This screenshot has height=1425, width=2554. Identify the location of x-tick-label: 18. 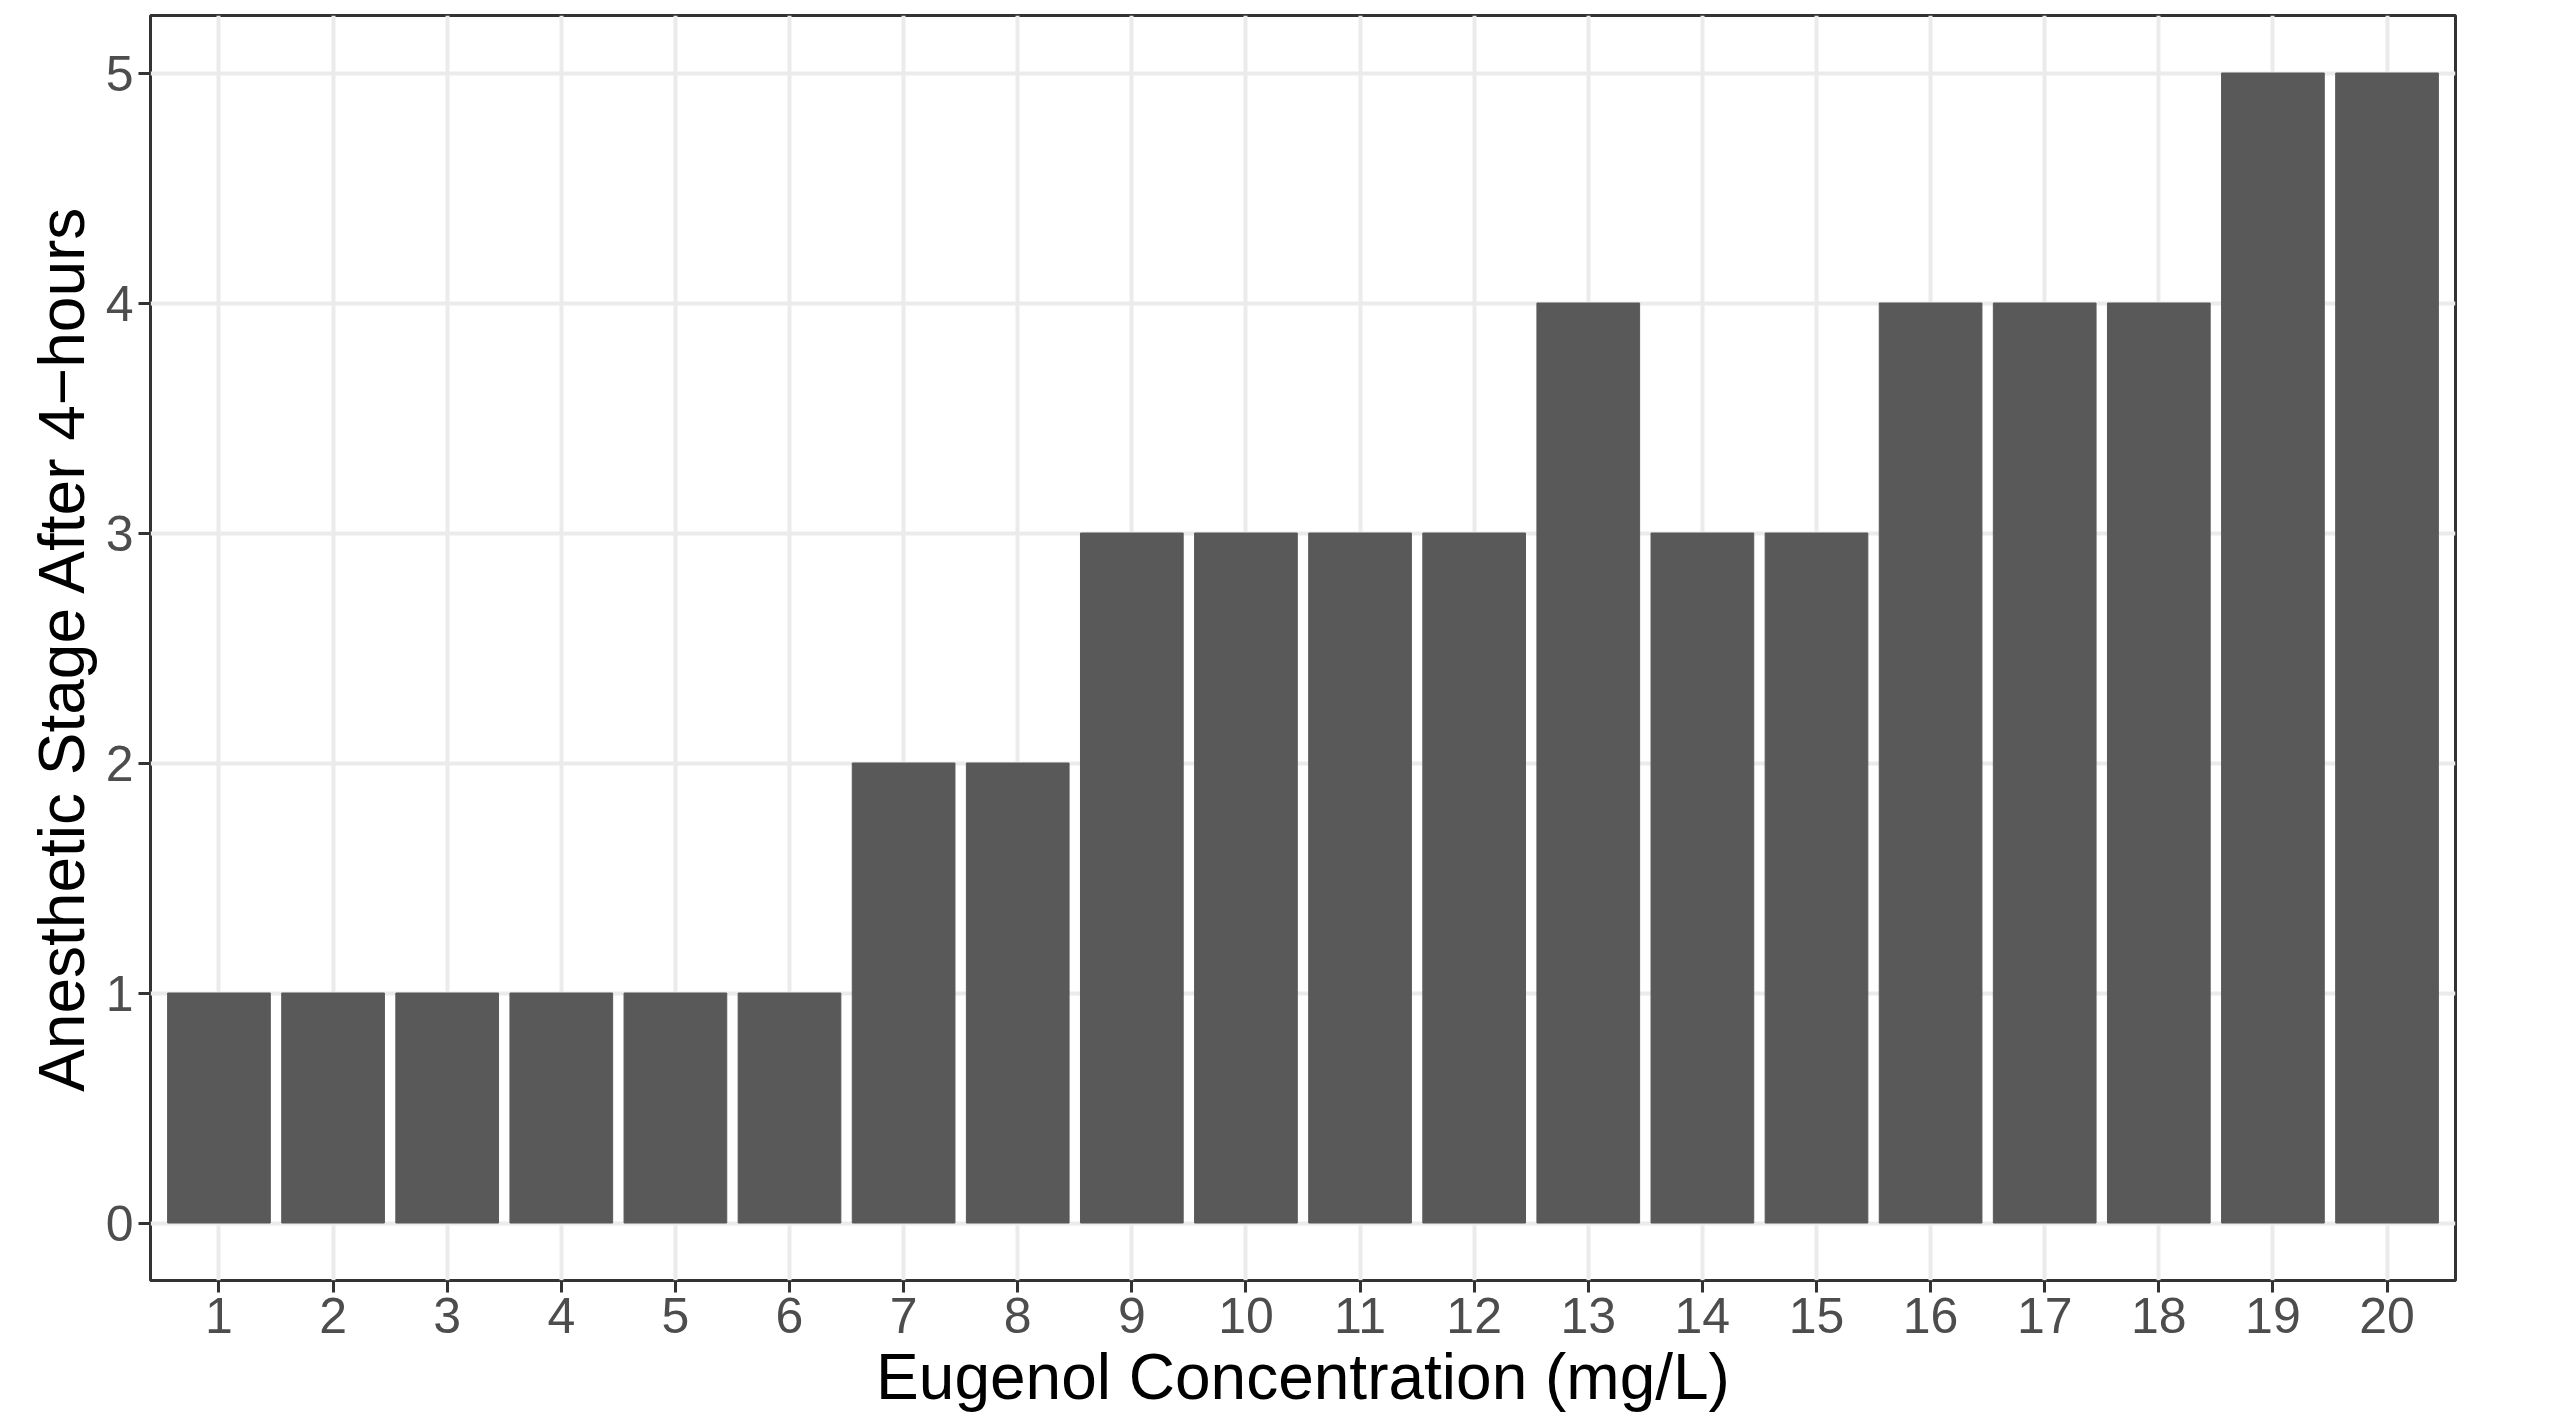
(2159, 1315).